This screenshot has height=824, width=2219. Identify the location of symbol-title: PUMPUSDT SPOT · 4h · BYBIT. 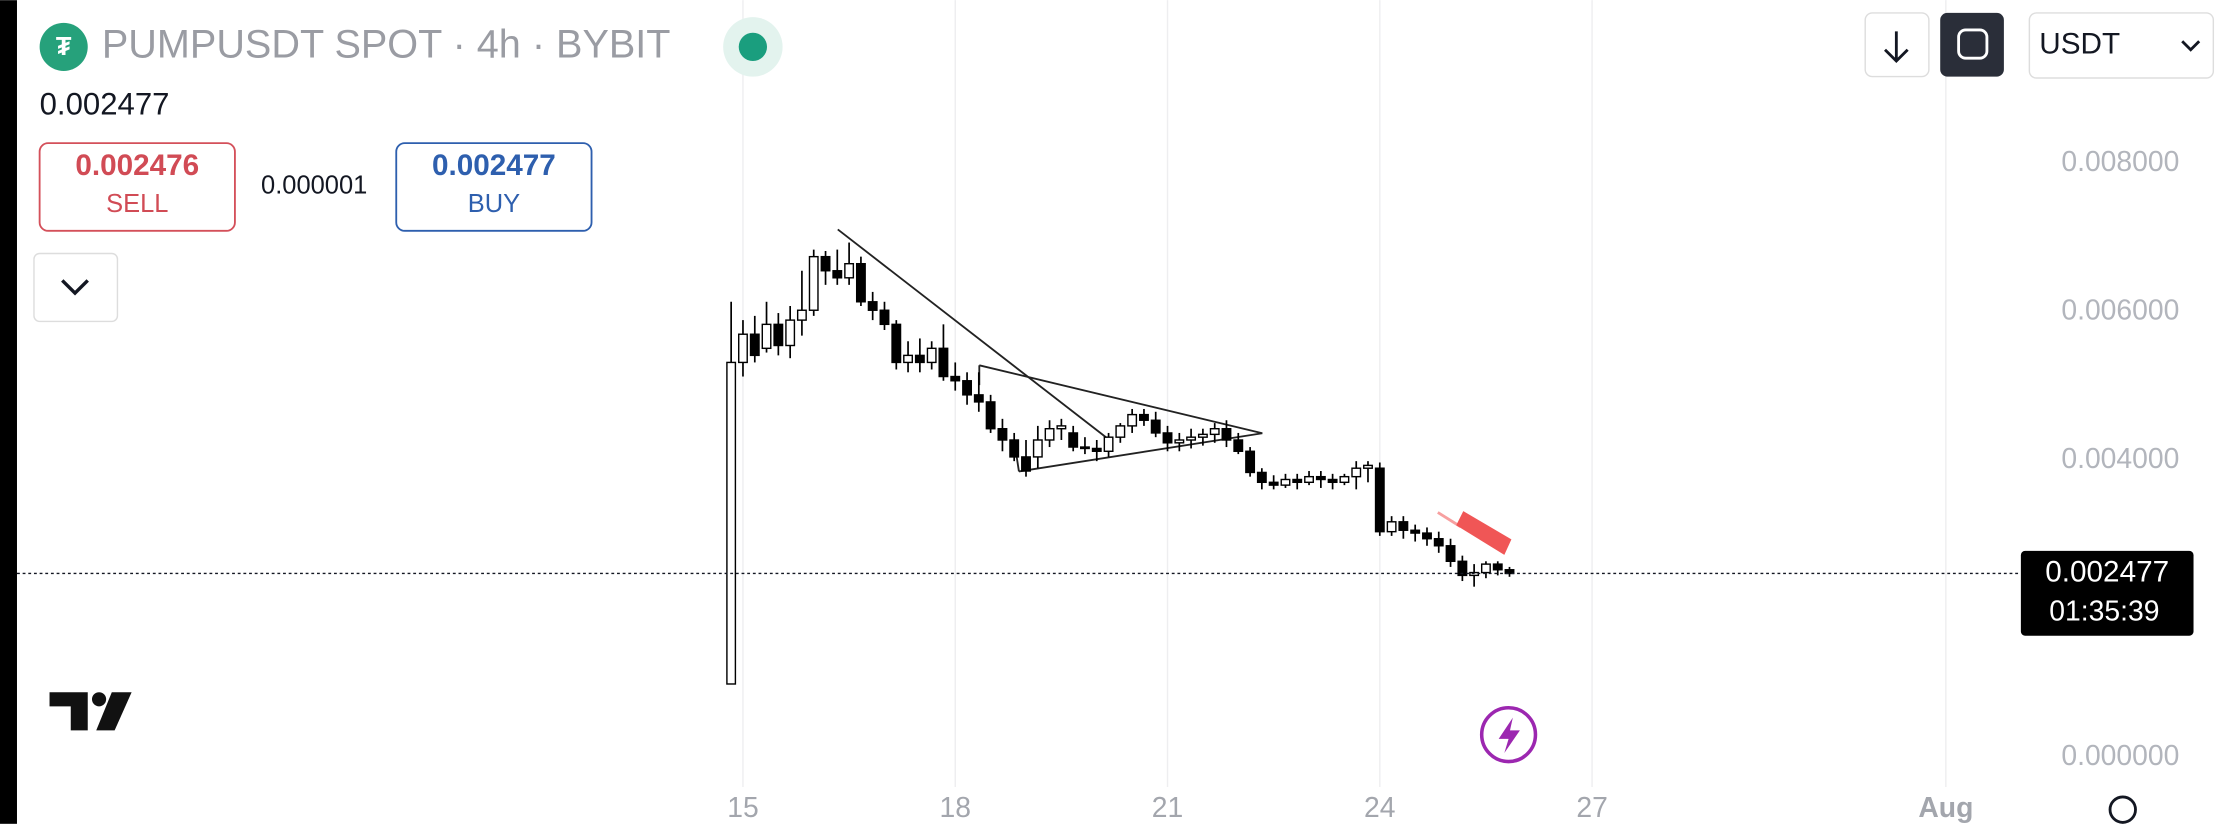
(386, 44).